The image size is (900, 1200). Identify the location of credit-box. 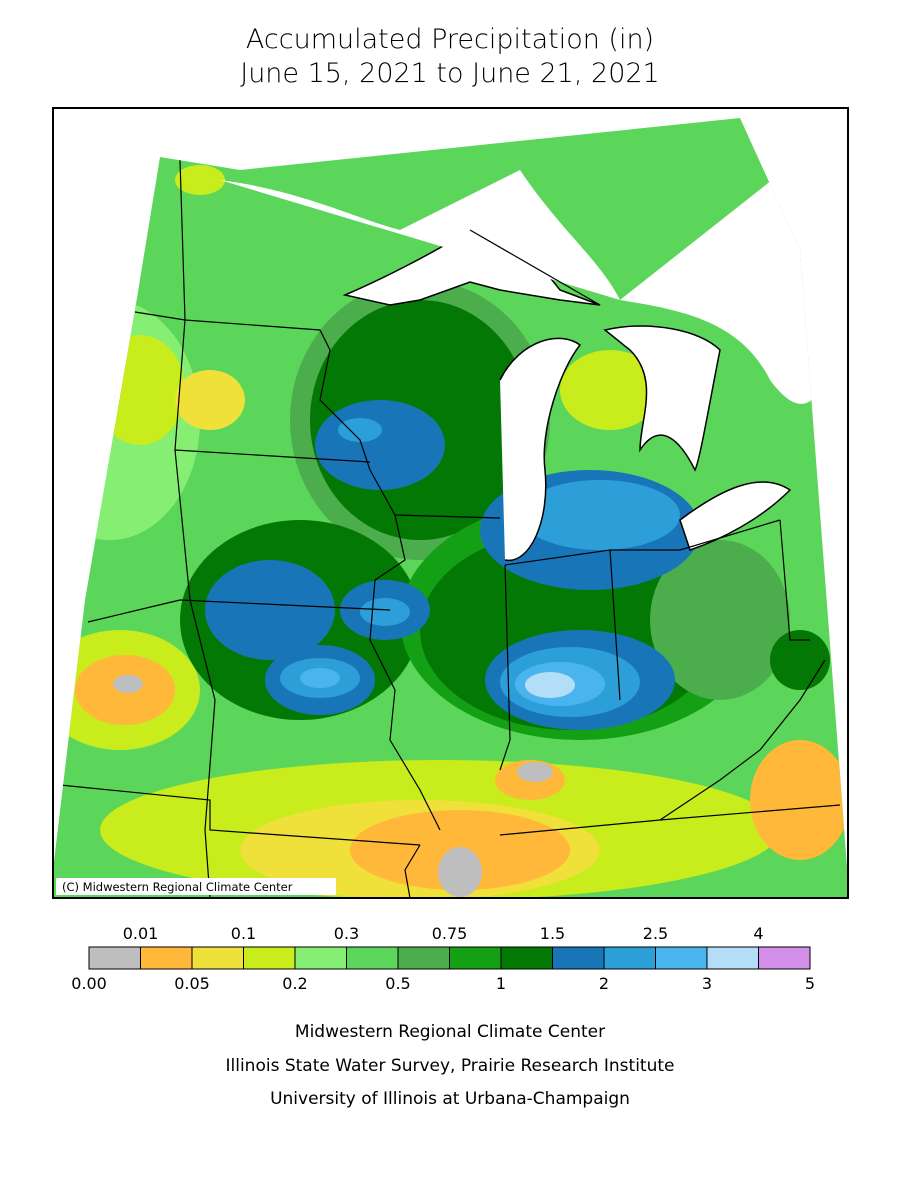
(196, 886).